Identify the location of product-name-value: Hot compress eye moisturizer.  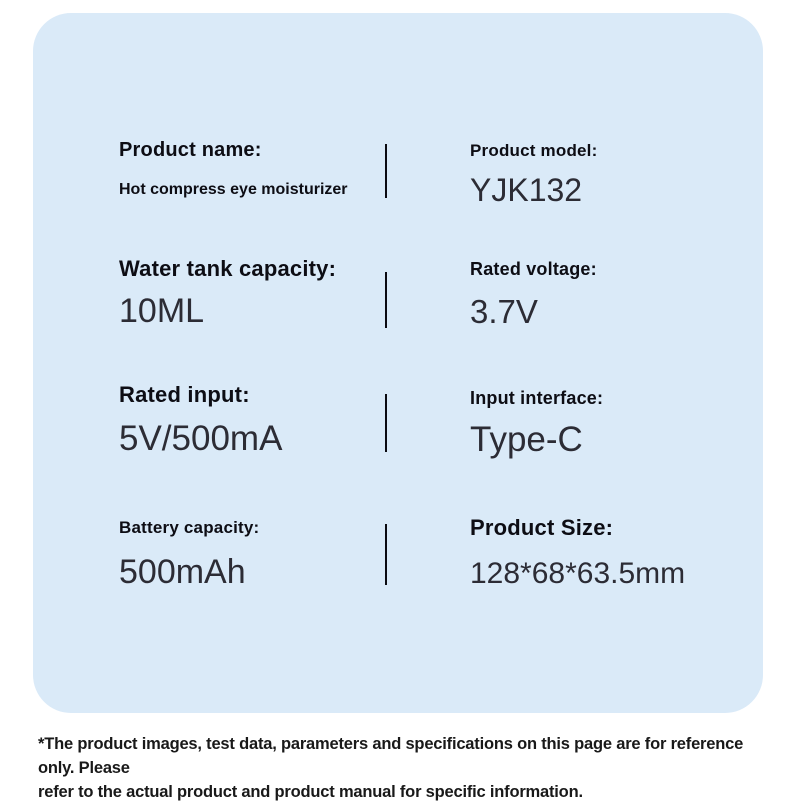
(233, 189).